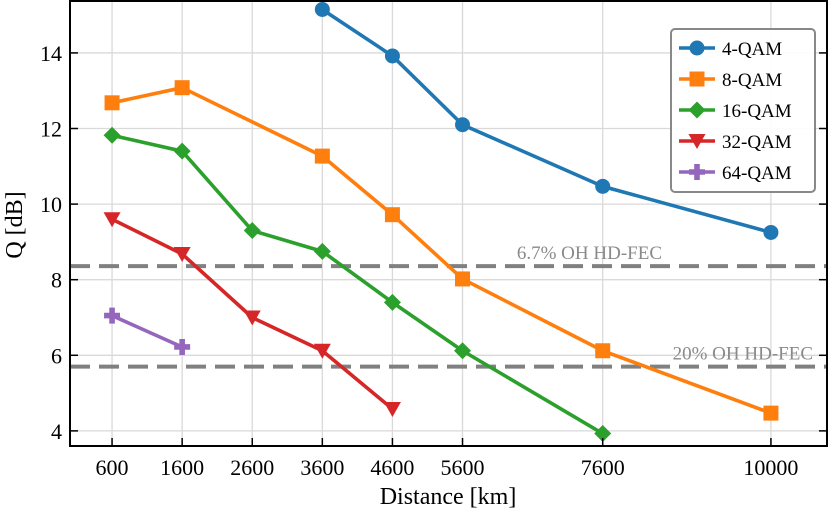 This screenshot has width=831, height=513. Describe the element at coordinates (56, 355) in the screenshot. I see `y-tick-label: 6` at that location.